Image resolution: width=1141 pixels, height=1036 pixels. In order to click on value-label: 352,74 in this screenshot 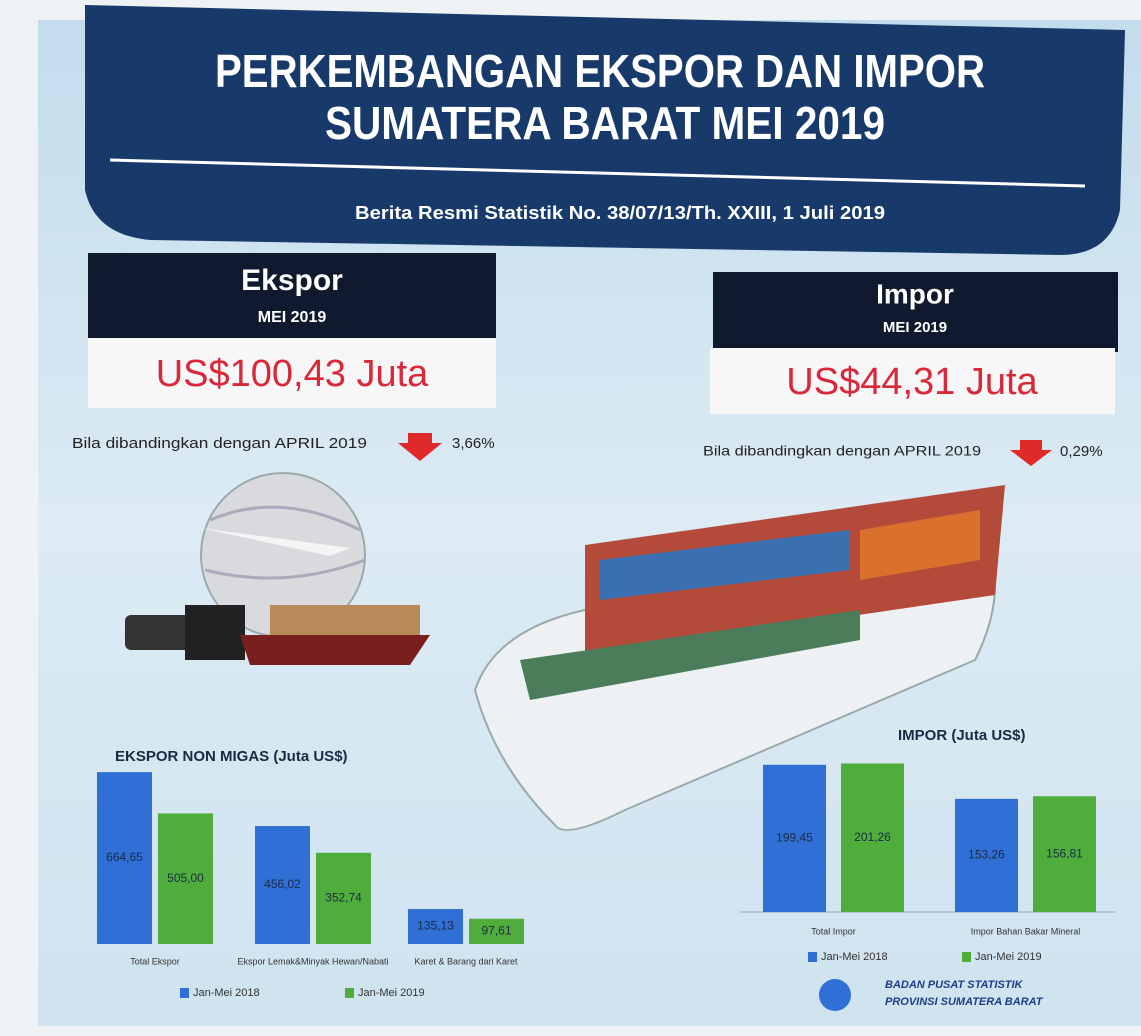, I will do `click(343, 898)`.